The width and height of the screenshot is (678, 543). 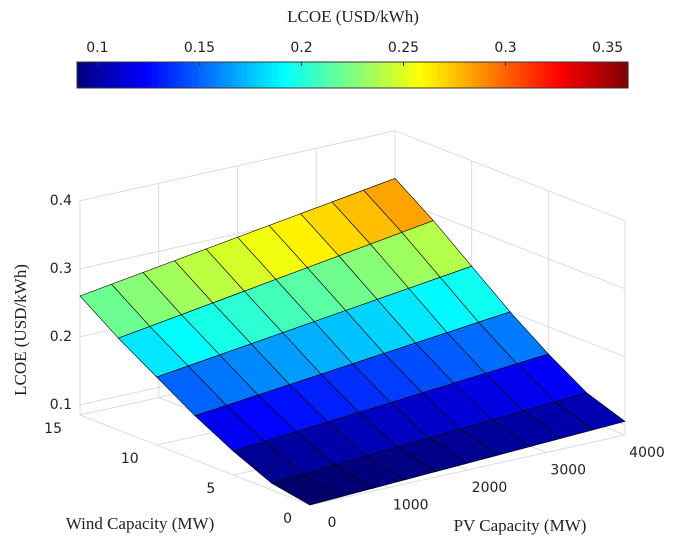 What do you see at coordinates (130, 459) in the screenshot?
I see `y-tick-label: 10` at bounding box center [130, 459].